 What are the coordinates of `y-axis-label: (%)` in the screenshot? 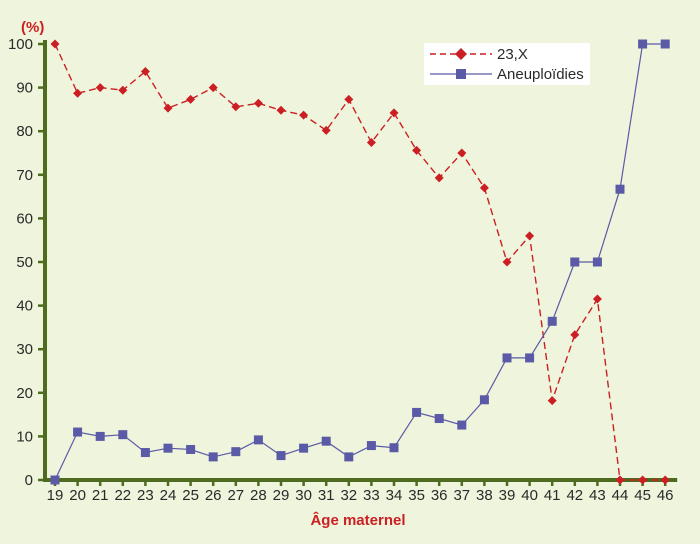 It's located at (32, 27).